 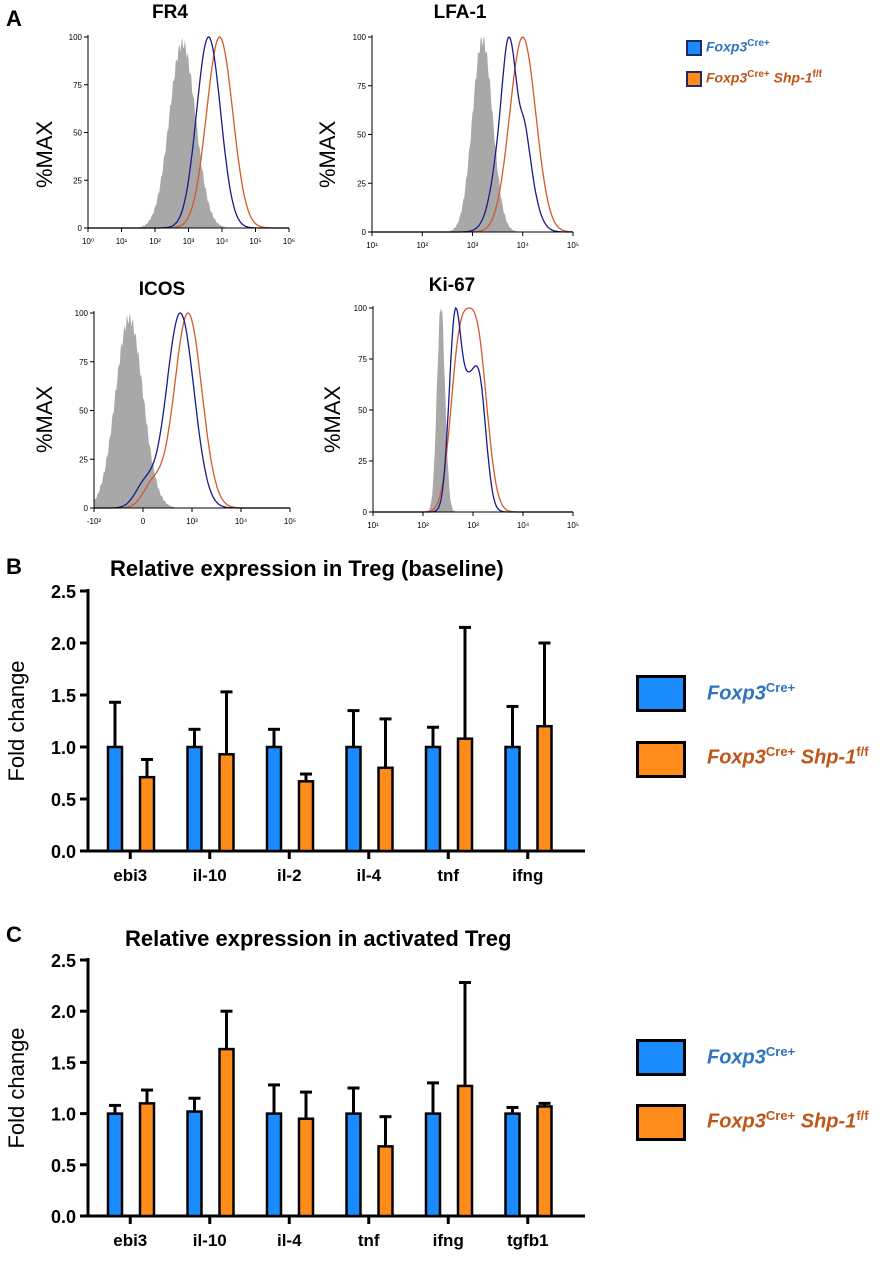 I want to click on histogram-icos: 0 25 50 75 100 -10² 0 10³ 10⁴ 10⁵, so click(x=185, y=417).